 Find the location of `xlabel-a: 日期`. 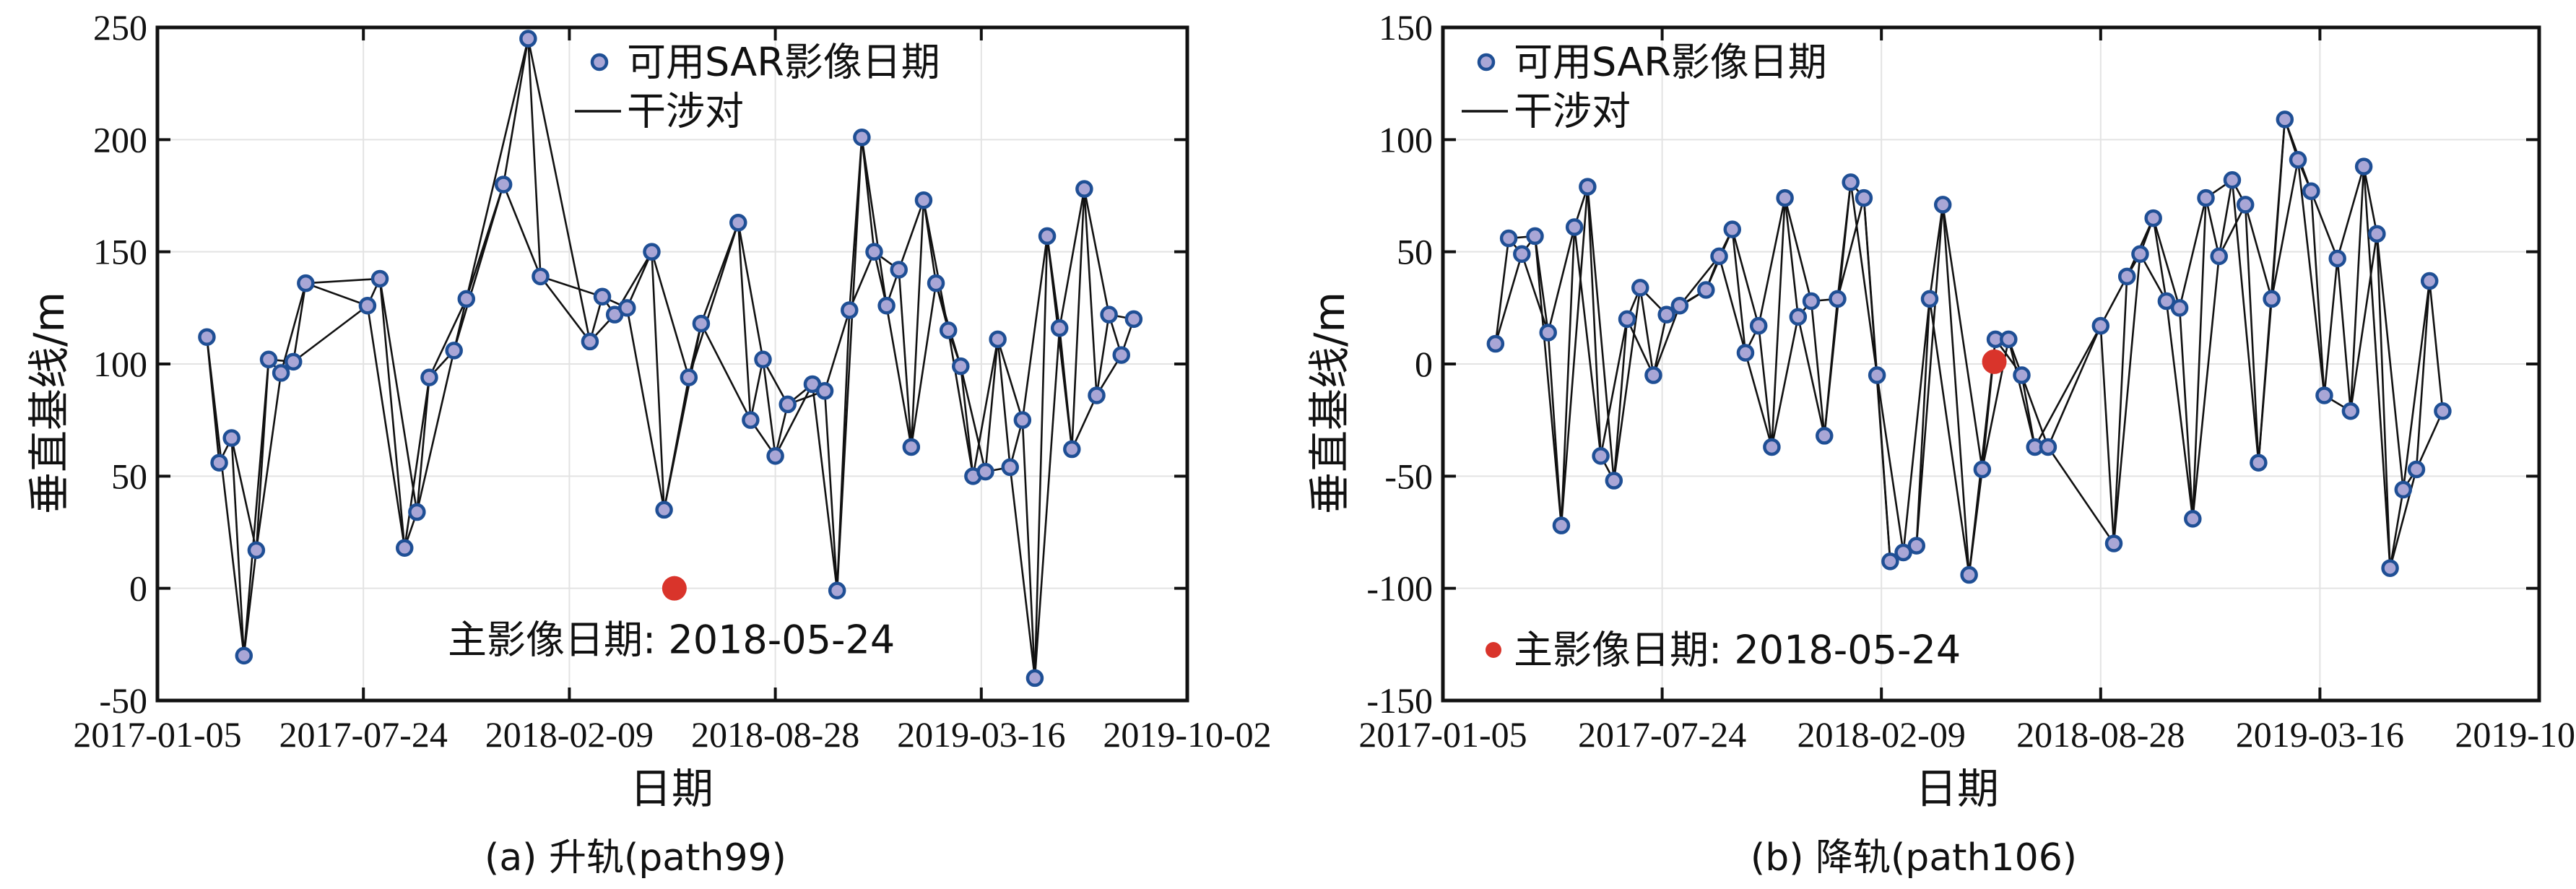

xlabel-a: 日期 is located at coordinates (672, 788).